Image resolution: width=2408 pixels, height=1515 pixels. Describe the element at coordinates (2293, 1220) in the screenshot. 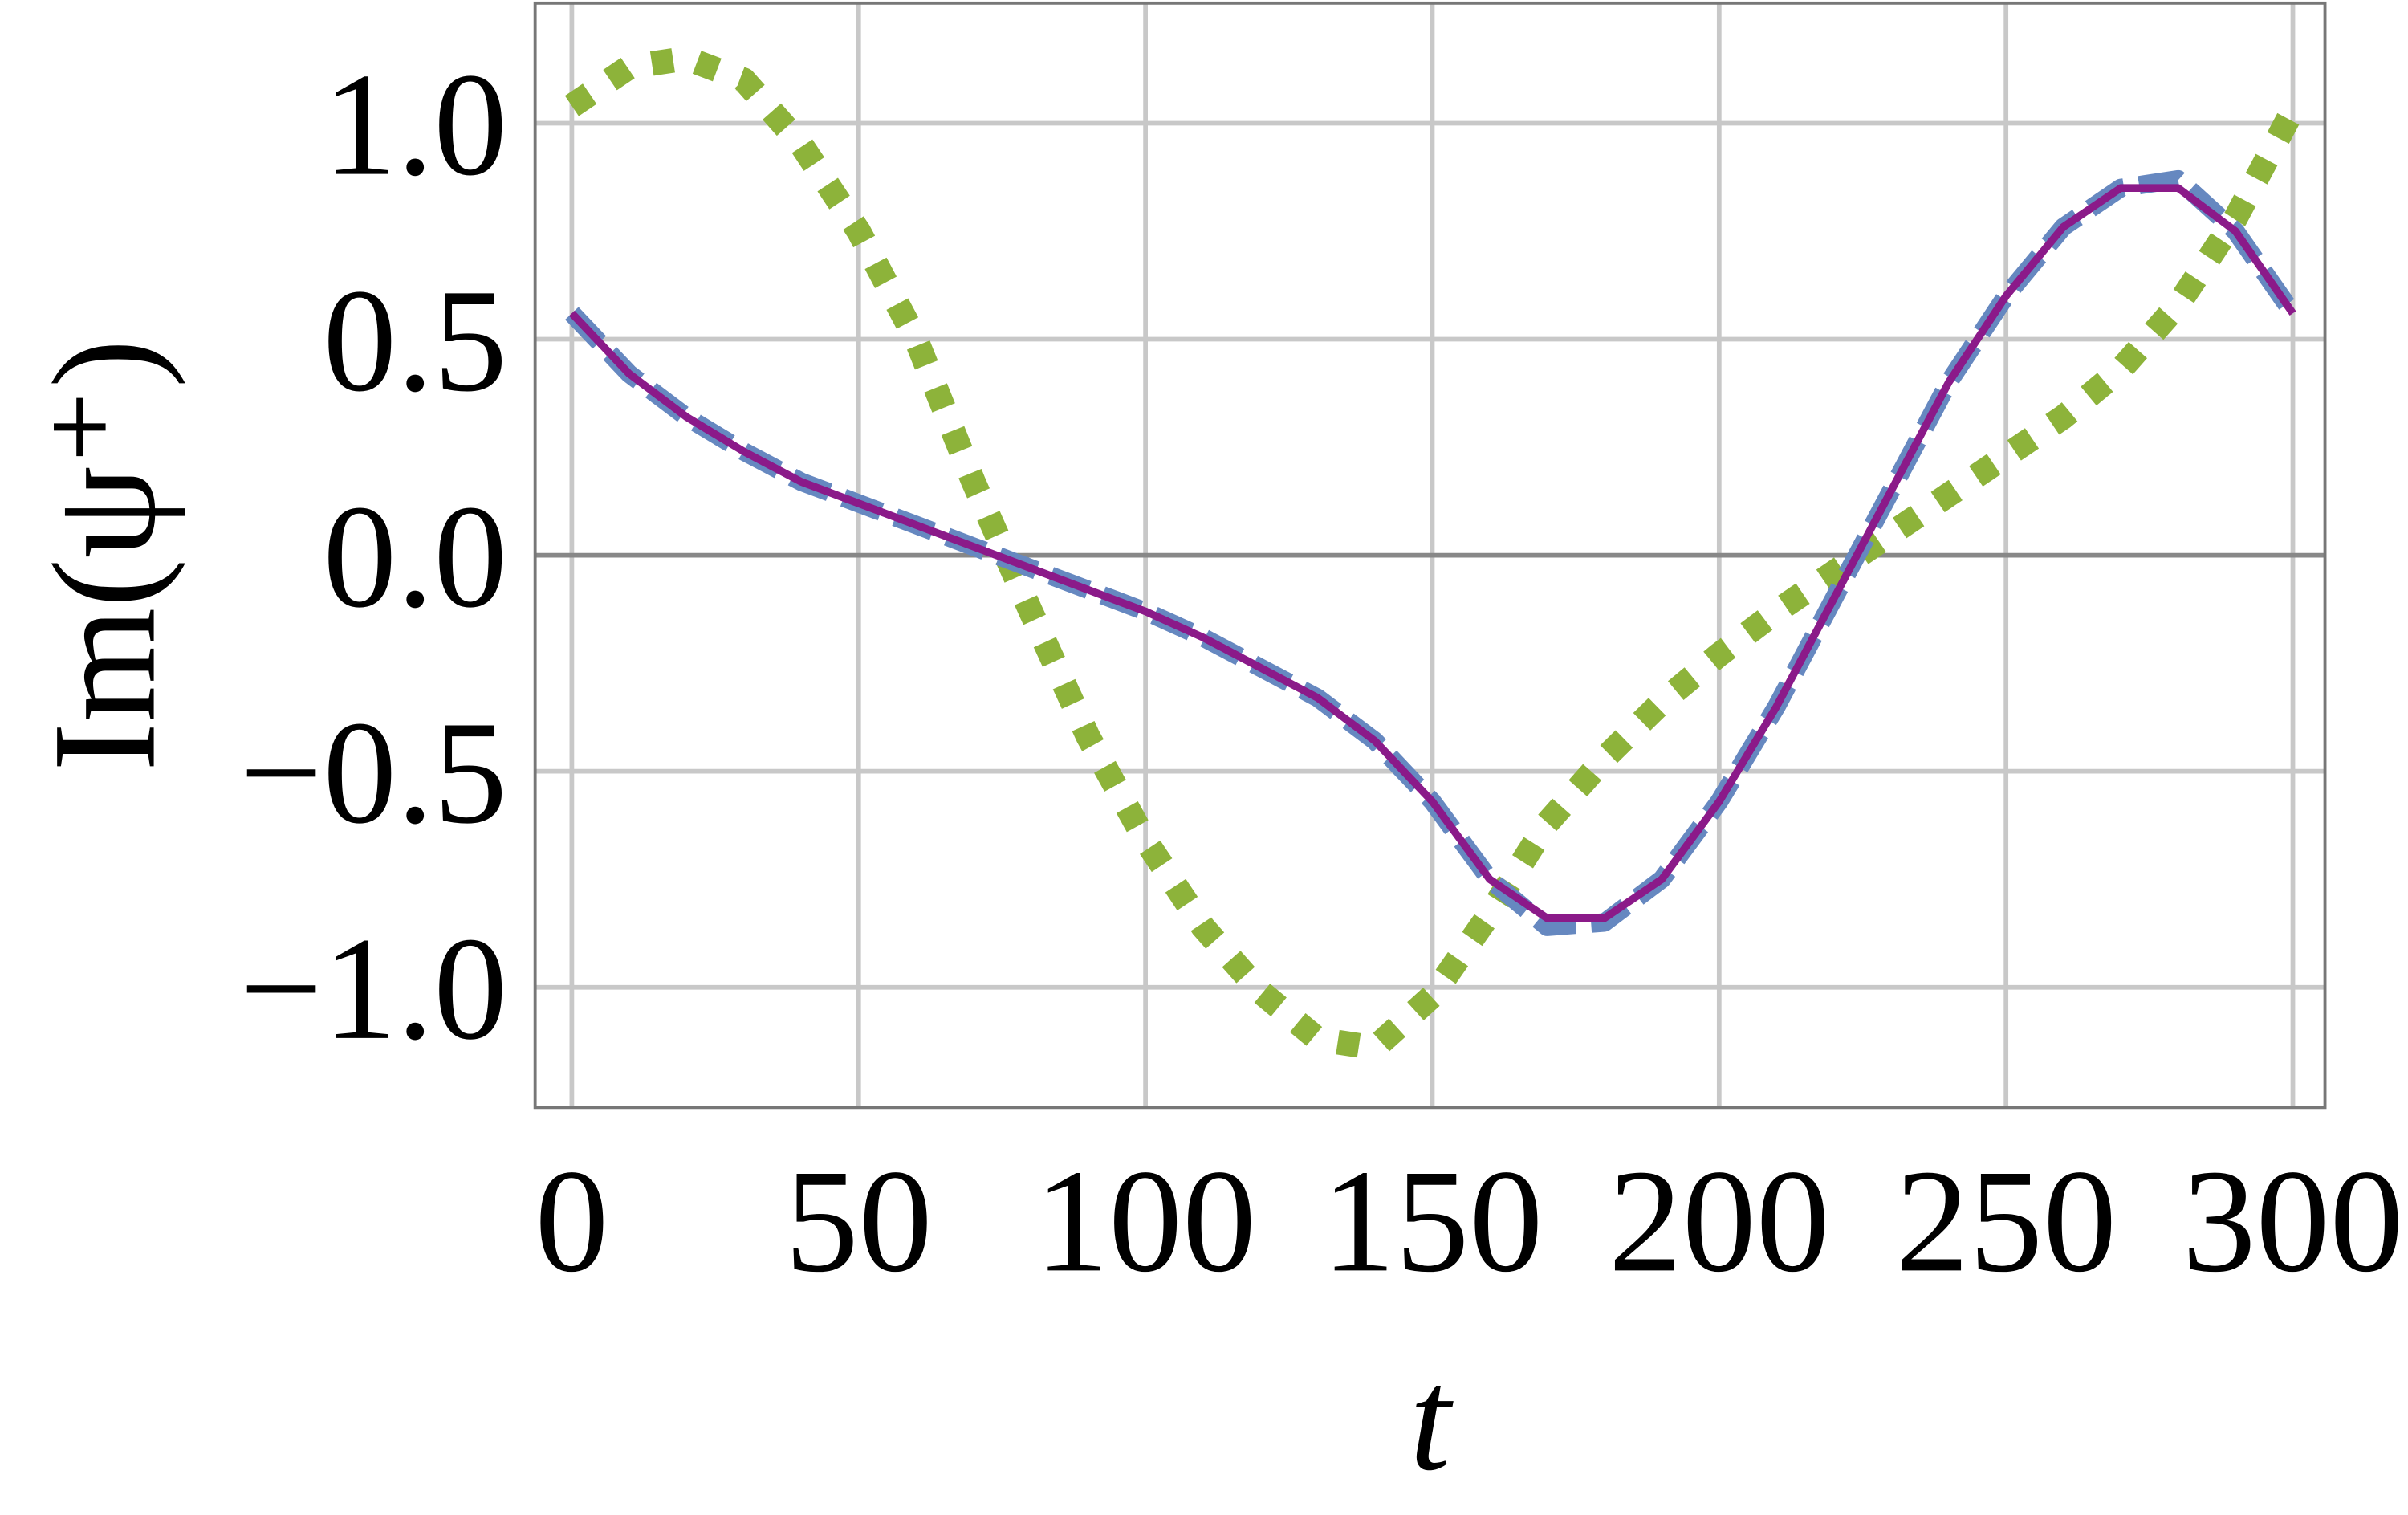

I see `x-tick-label: 300` at that location.